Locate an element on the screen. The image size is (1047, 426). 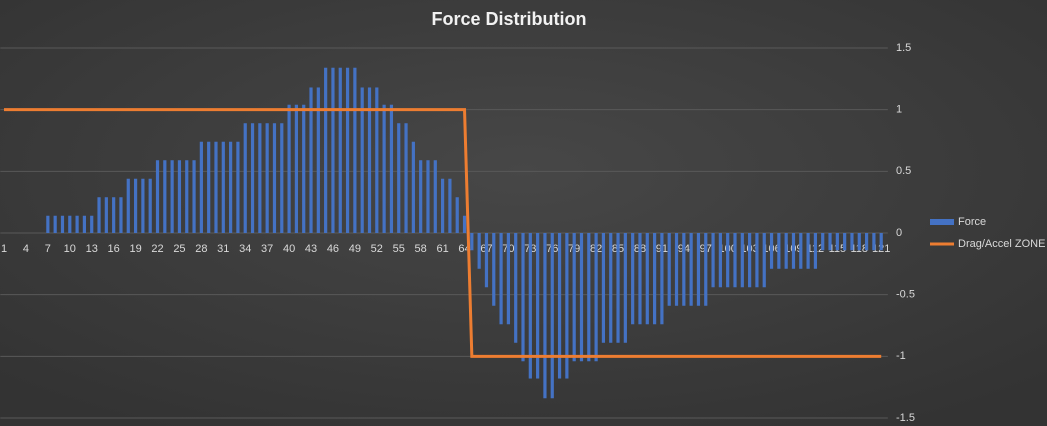
y-tick-label: 0 is located at coordinates (899, 233).